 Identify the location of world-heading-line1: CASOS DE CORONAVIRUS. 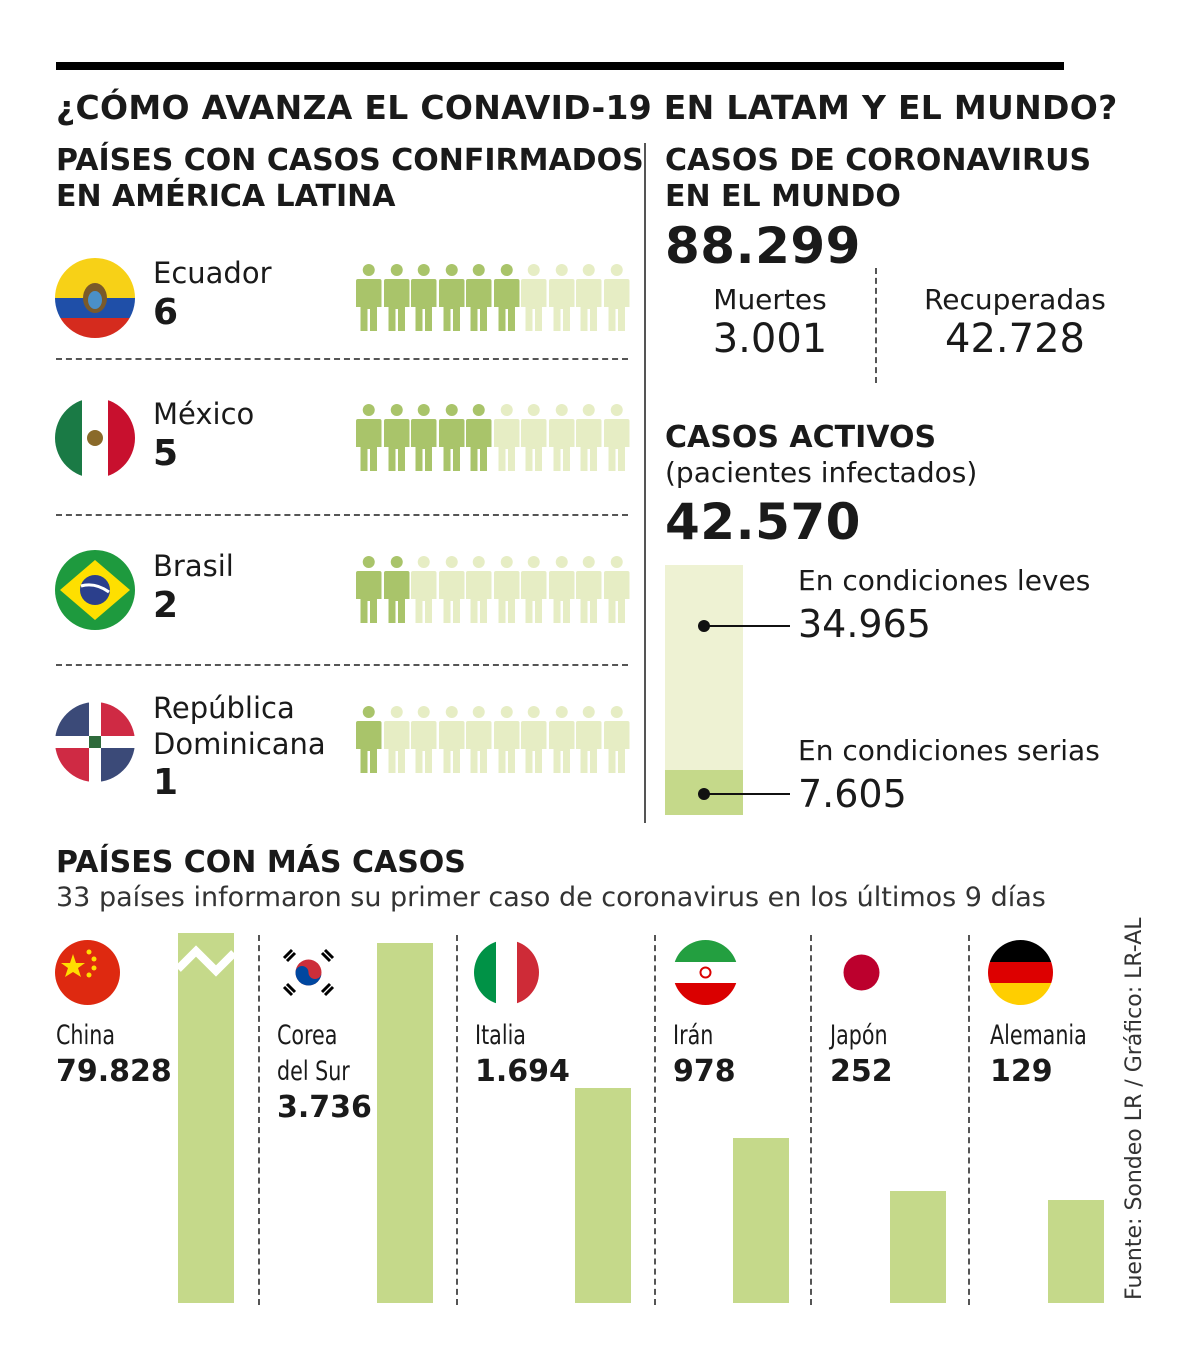
(878, 160).